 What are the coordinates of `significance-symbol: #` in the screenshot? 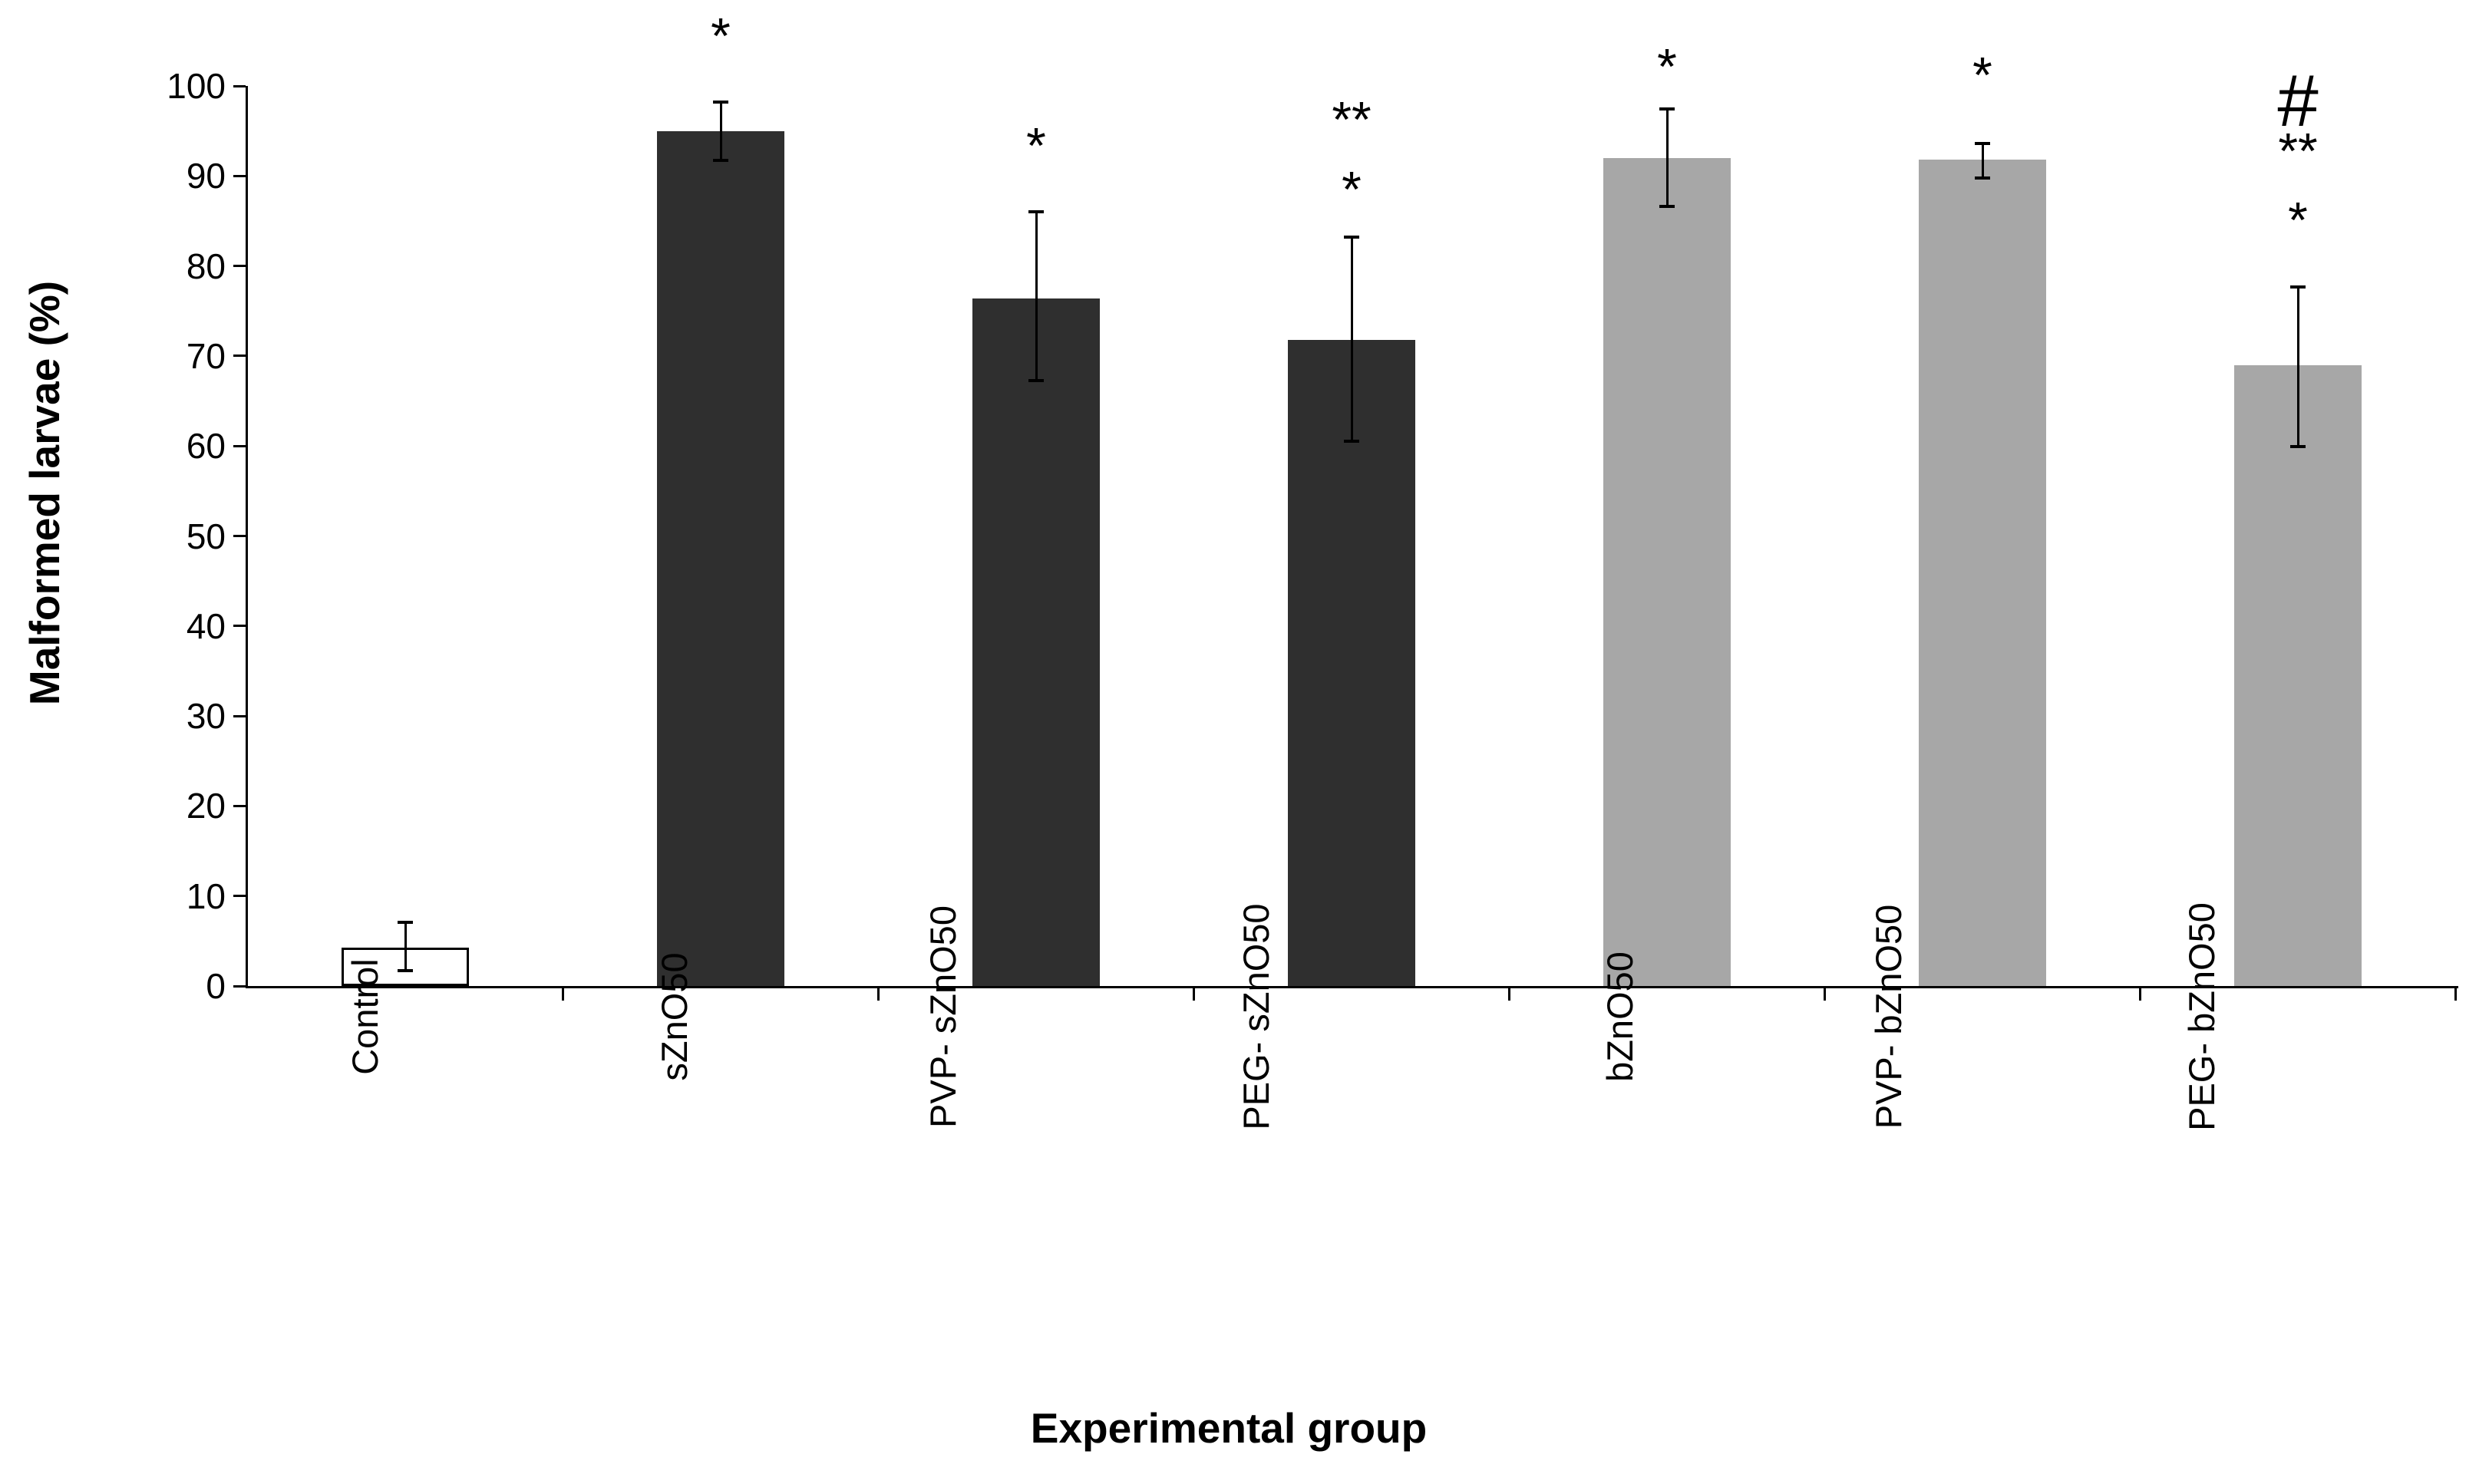 It's located at (2298, 100).